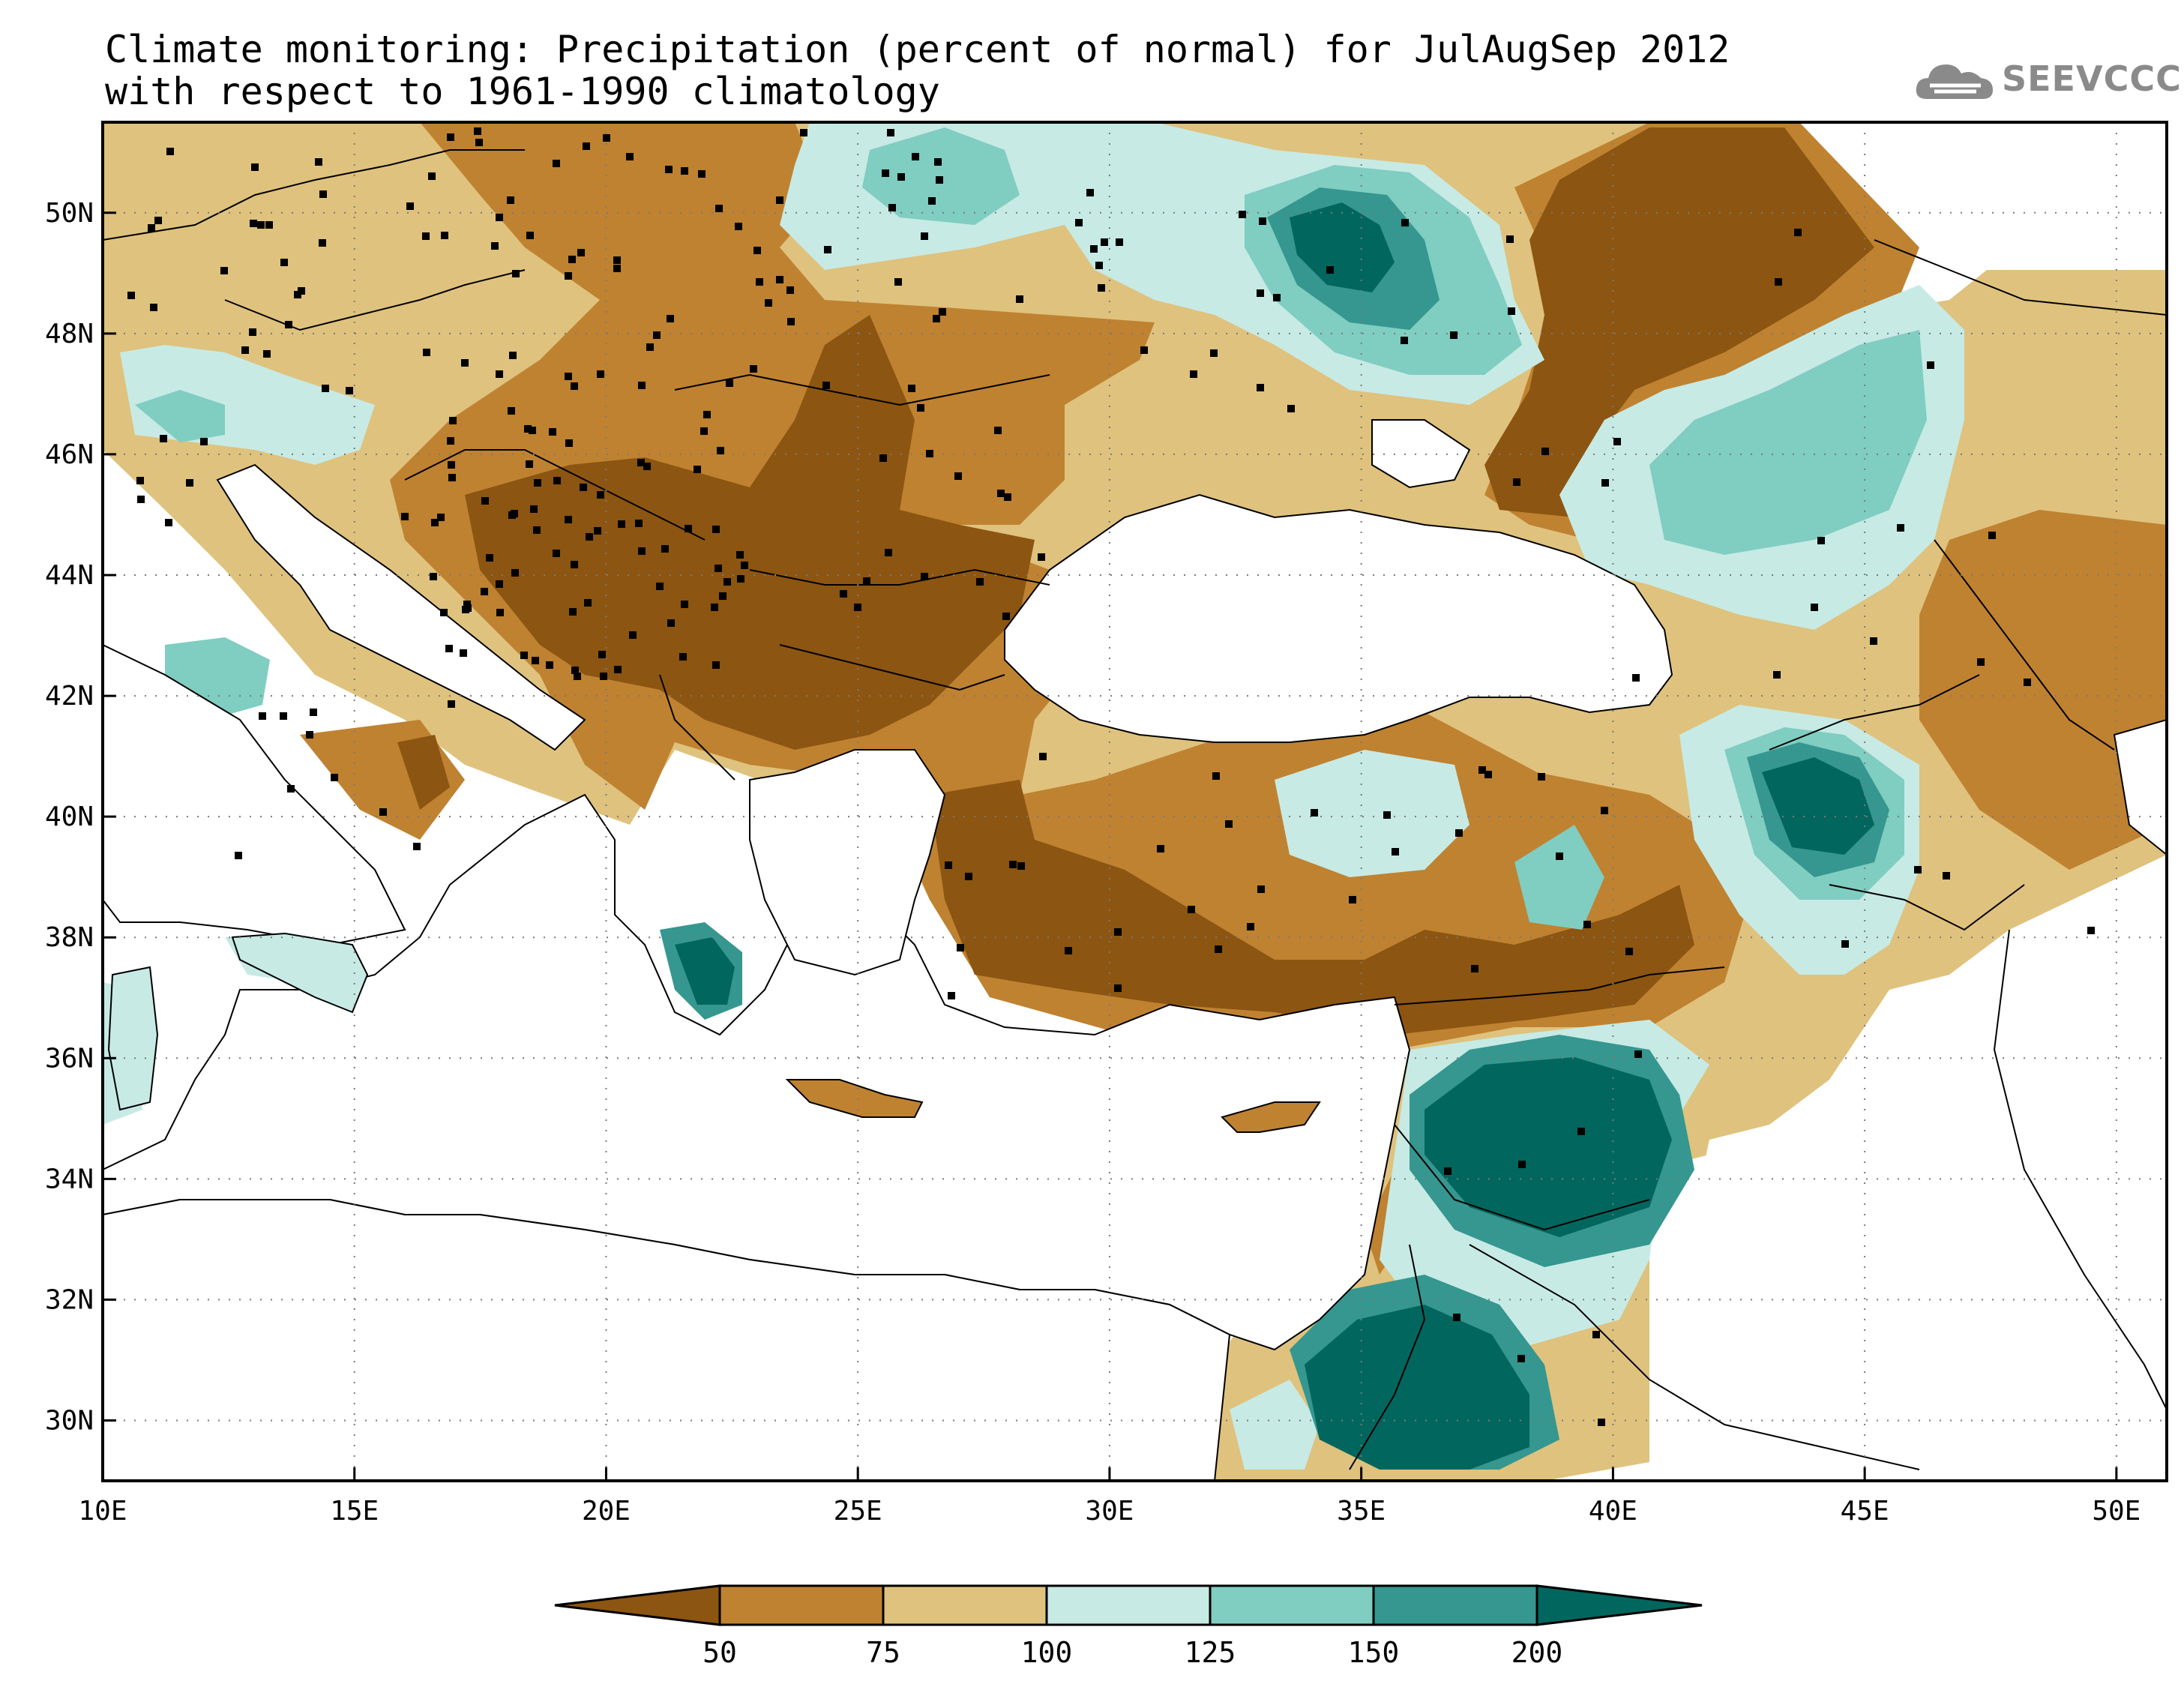  Describe the element at coordinates (69, 1179) in the screenshot. I see `lat-tick-label: 34N` at that location.